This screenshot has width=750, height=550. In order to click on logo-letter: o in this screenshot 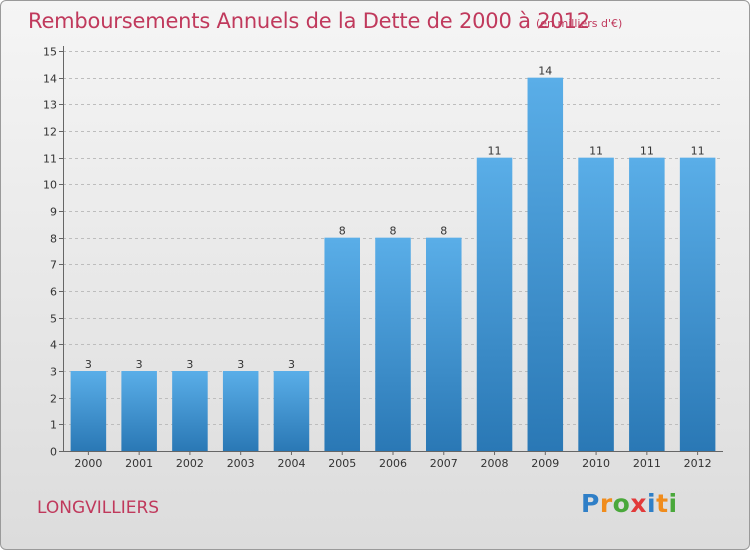, I will do `click(621, 503)`.